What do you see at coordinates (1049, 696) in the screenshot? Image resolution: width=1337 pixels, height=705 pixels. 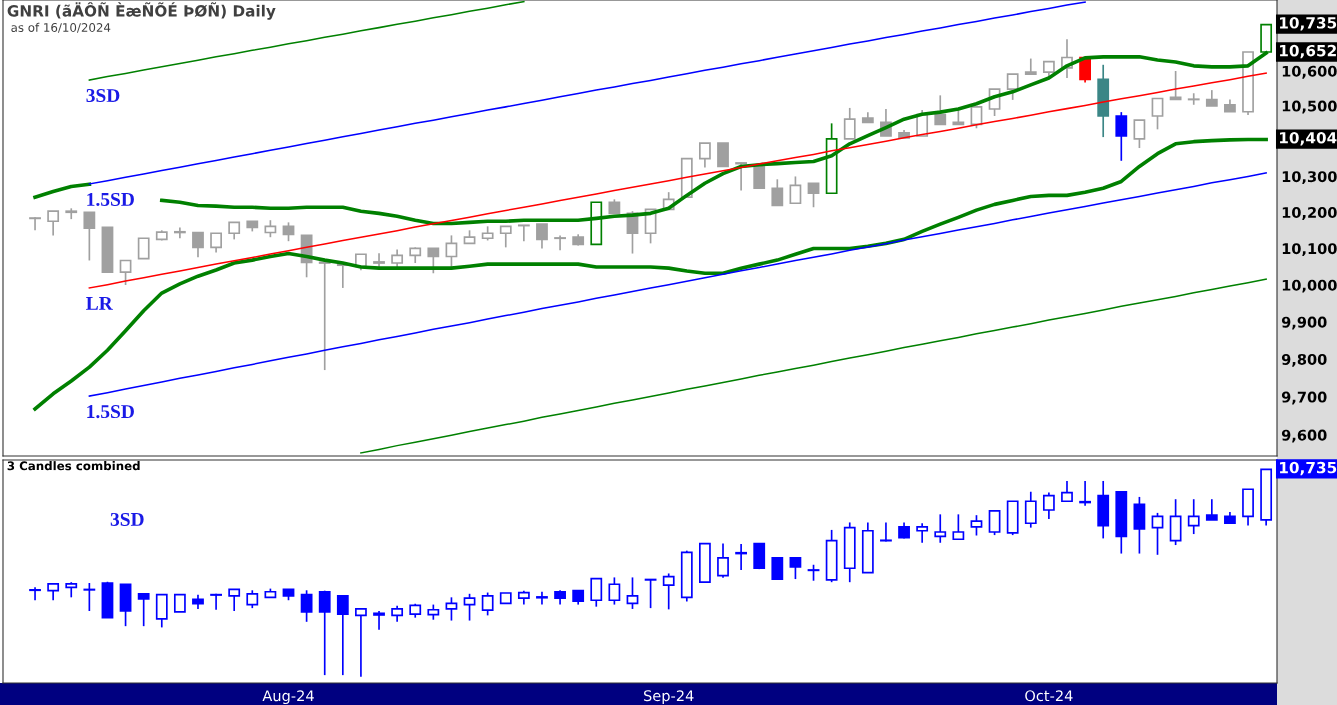 I see `x-tick-label: Oct-24` at bounding box center [1049, 696].